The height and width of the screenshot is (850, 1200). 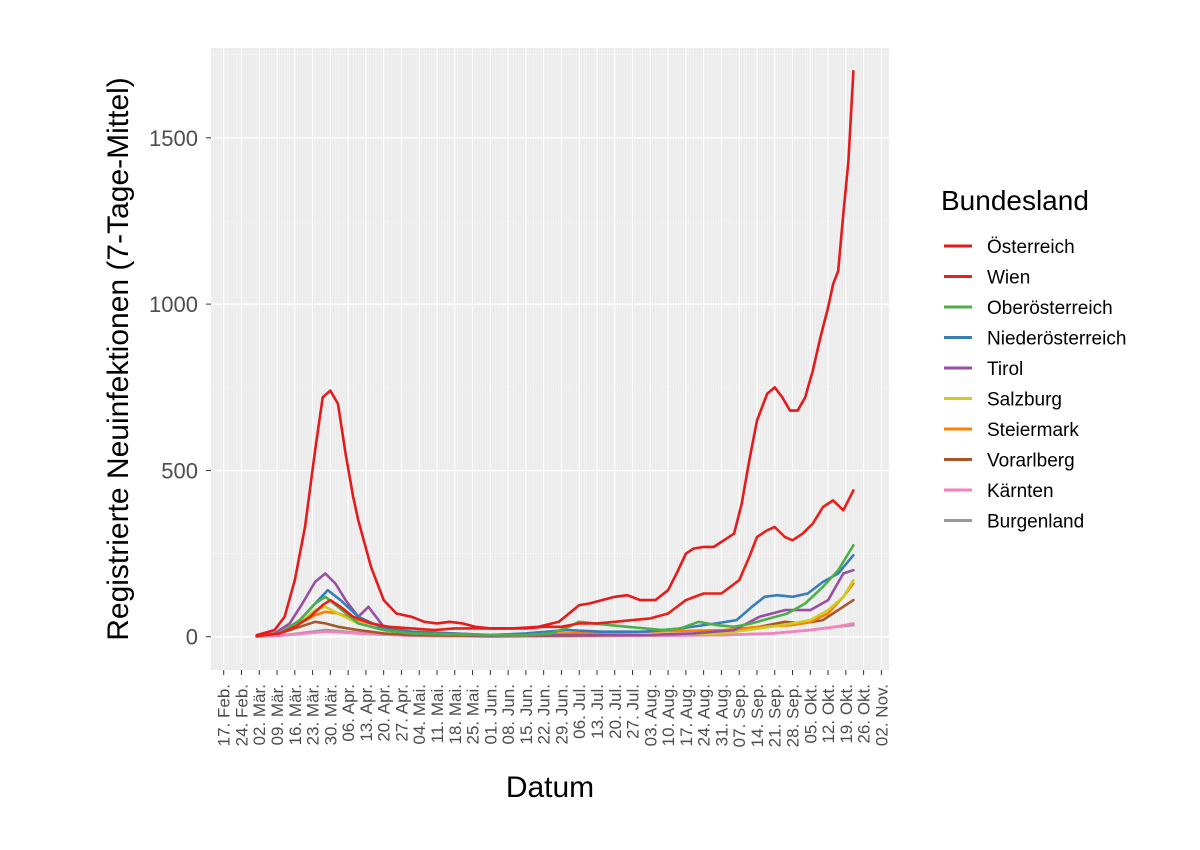 I want to click on x-axis-title: Datum, so click(x=550, y=787).